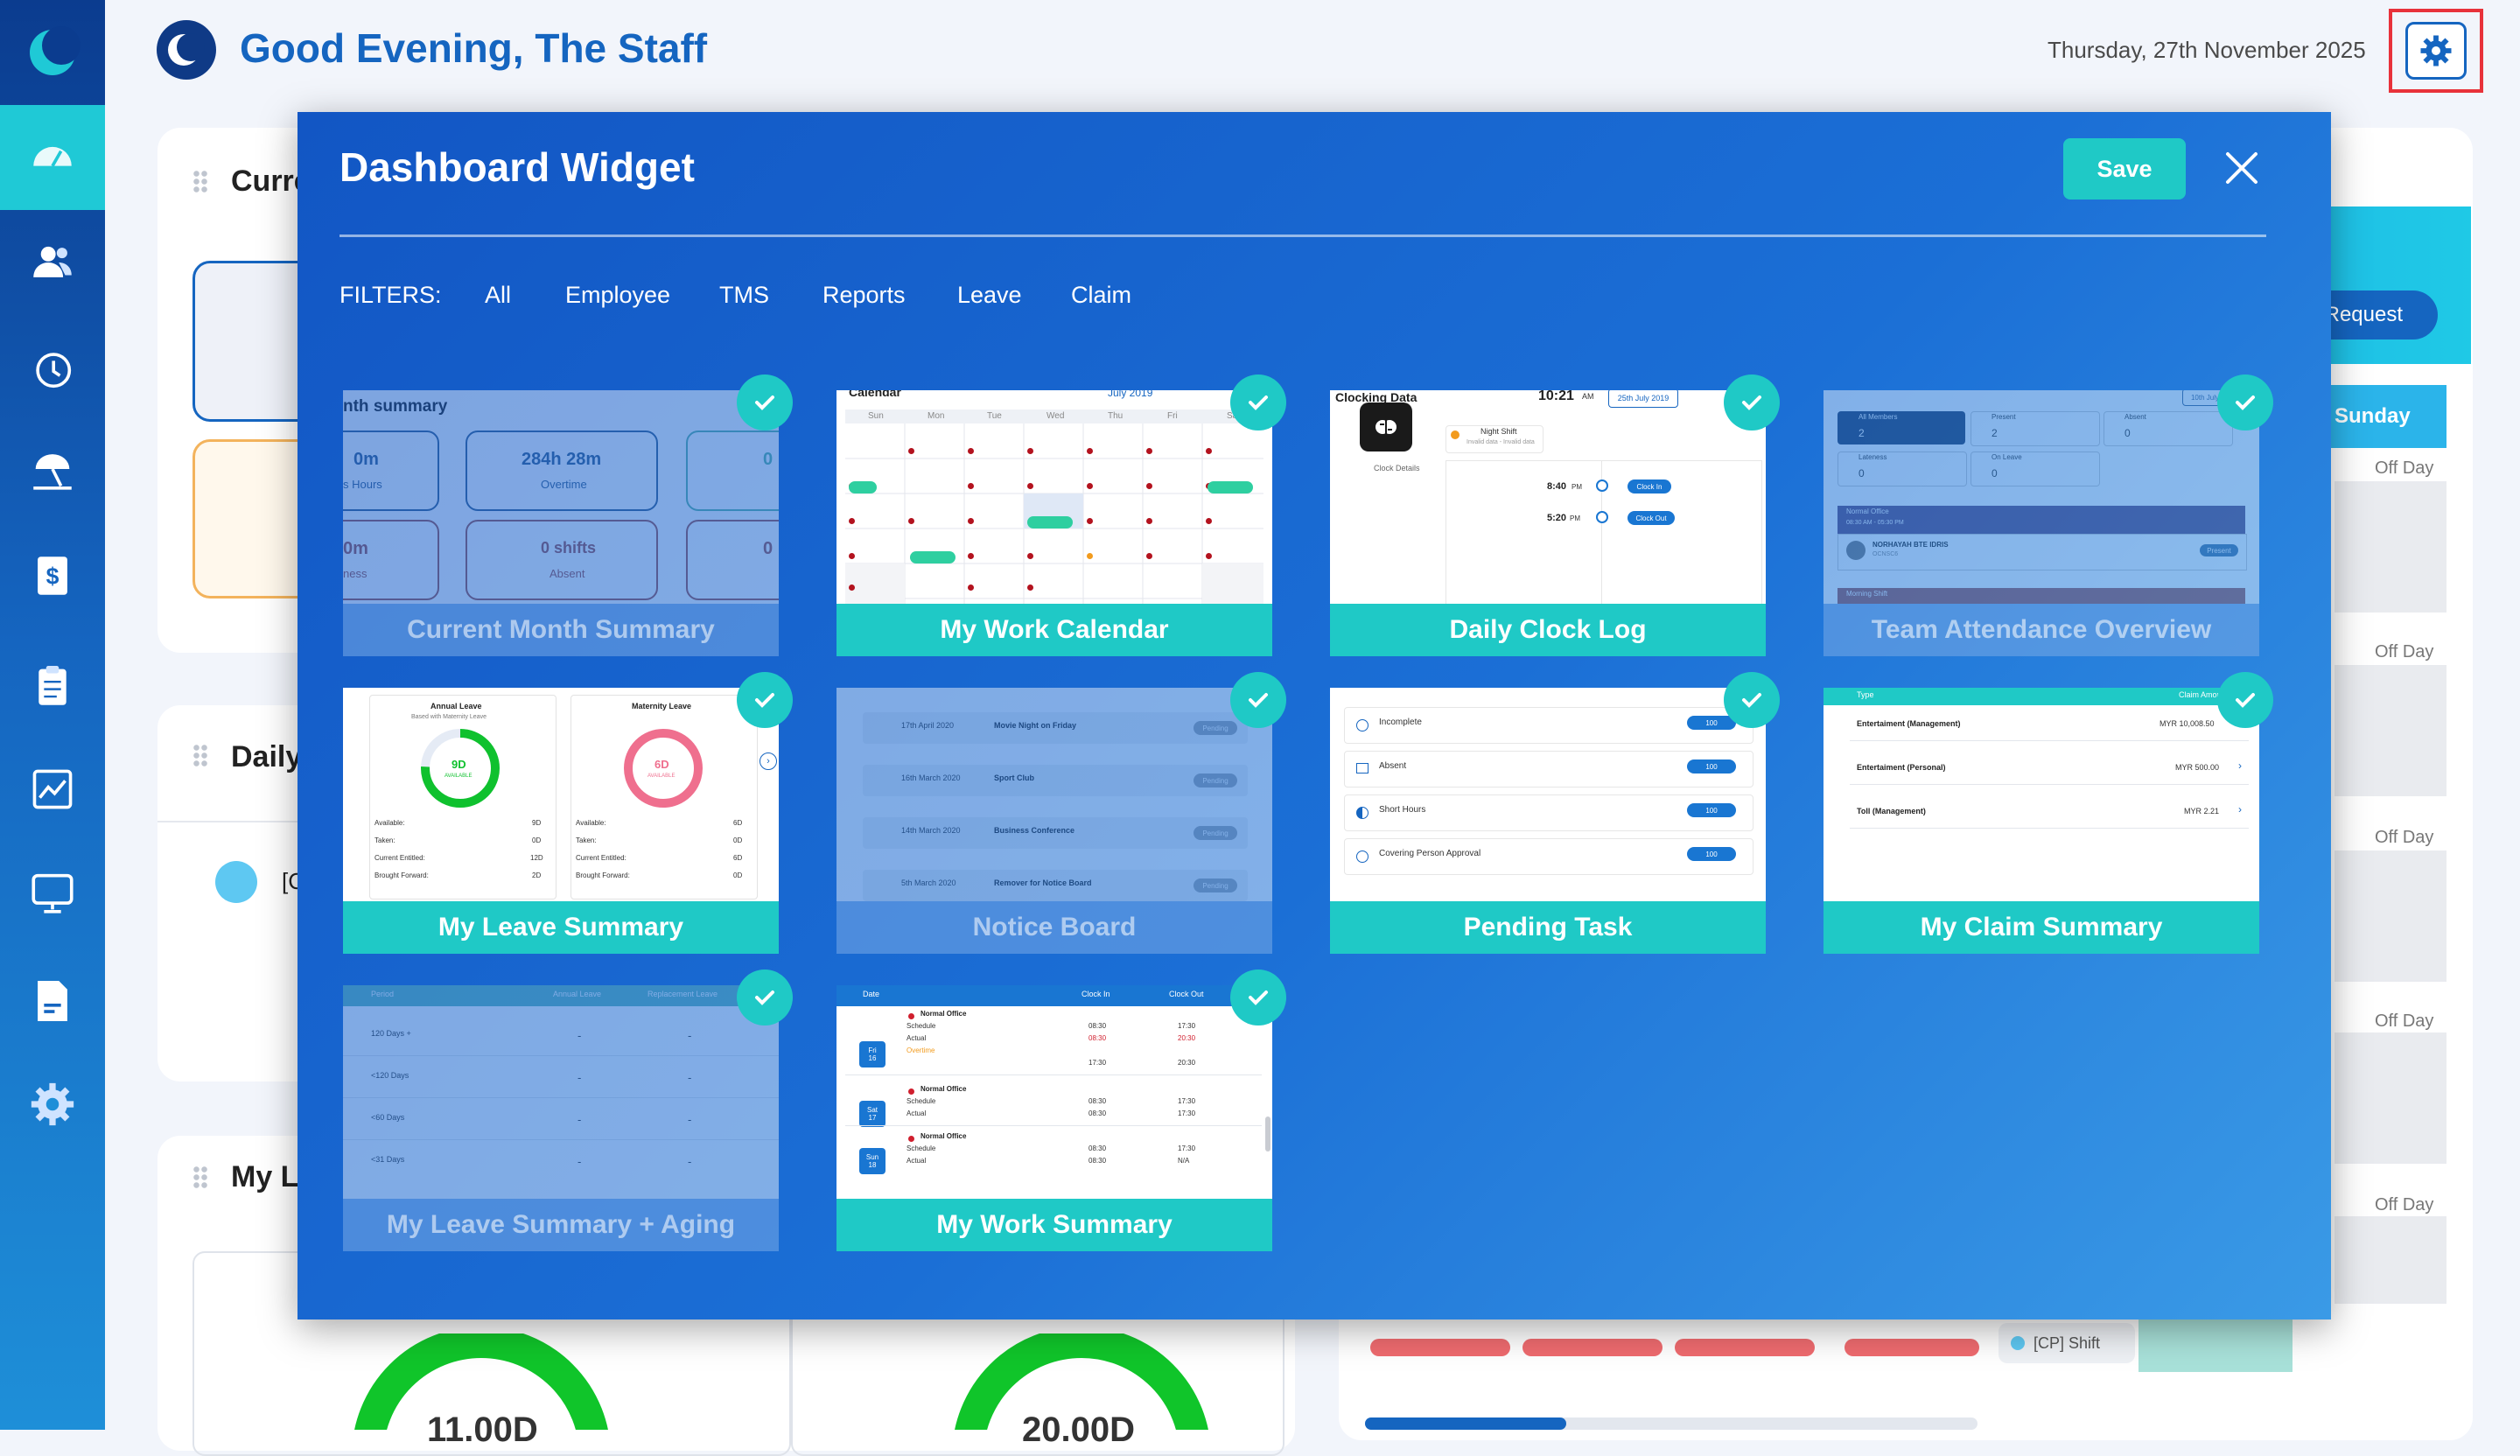 The height and width of the screenshot is (1456, 2520). What do you see at coordinates (52, 575) in the screenshot?
I see `sidebar-item-claim: $` at bounding box center [52, 575].